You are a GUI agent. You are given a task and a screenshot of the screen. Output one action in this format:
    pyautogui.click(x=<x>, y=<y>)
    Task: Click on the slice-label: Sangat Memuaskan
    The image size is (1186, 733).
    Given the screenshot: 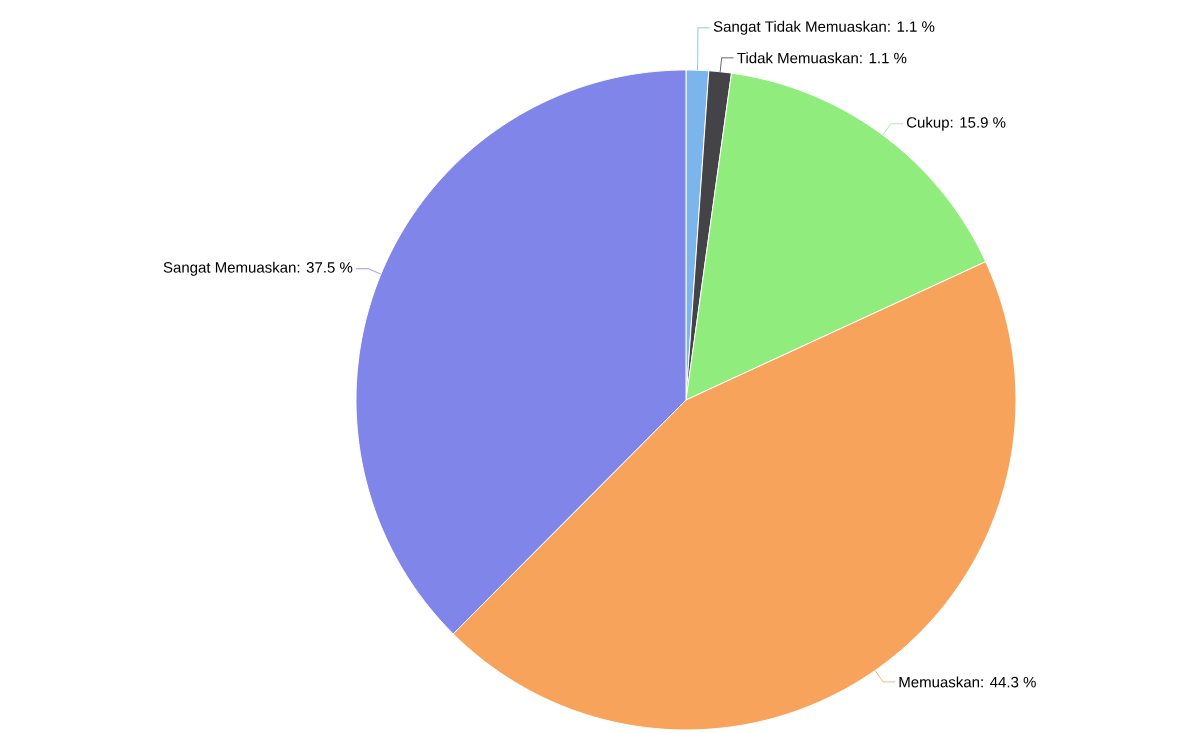 What is the action you would take?
    pyautogui.click(x=229, y=268)
    